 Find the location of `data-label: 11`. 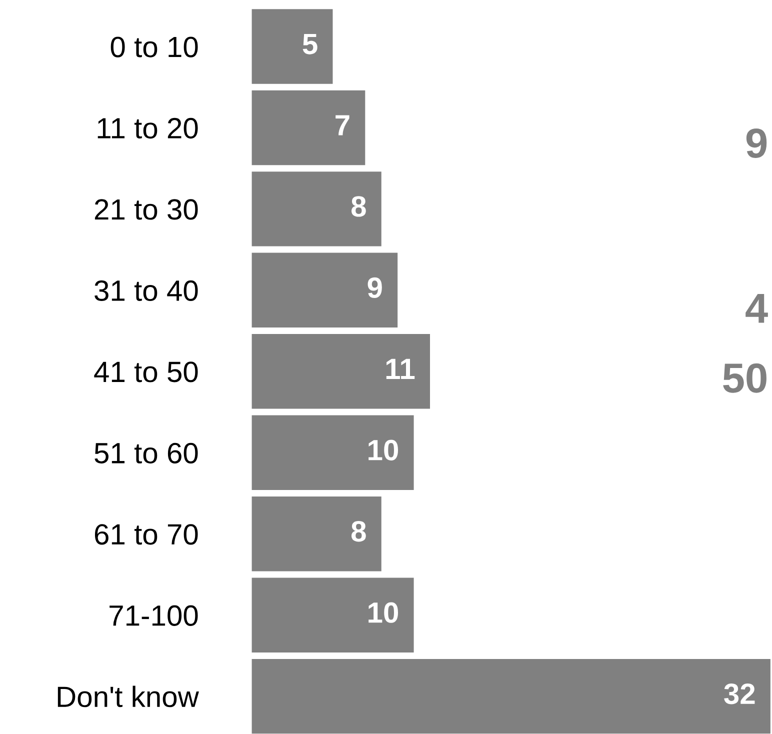

data-label: 11 is located at coordinates (400, 368).